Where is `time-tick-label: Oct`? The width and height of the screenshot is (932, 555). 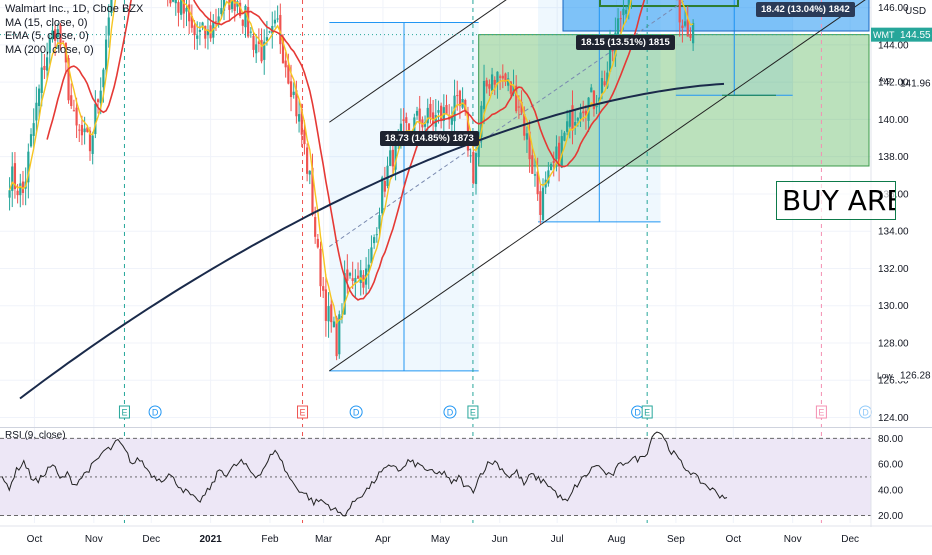 time-tick-label: Oct is located at coordinates (35, 539).